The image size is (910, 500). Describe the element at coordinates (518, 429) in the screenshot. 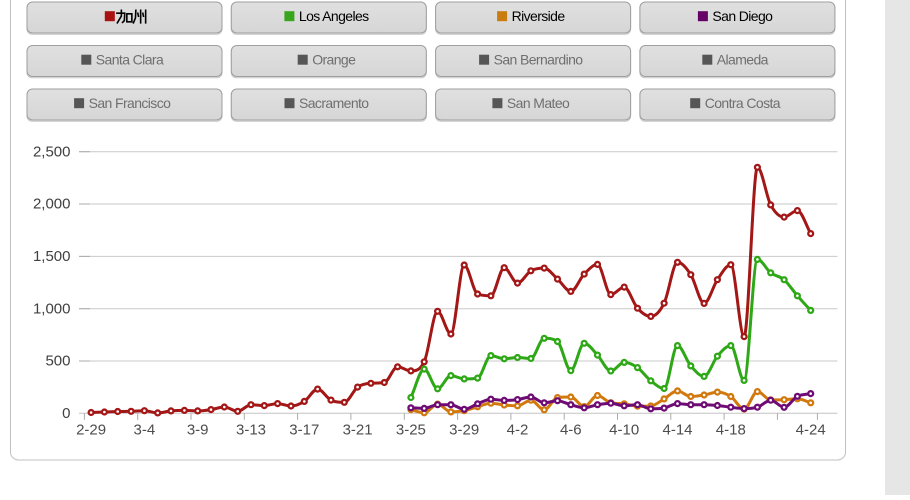

I see `svg-text: 4-2` at that location.